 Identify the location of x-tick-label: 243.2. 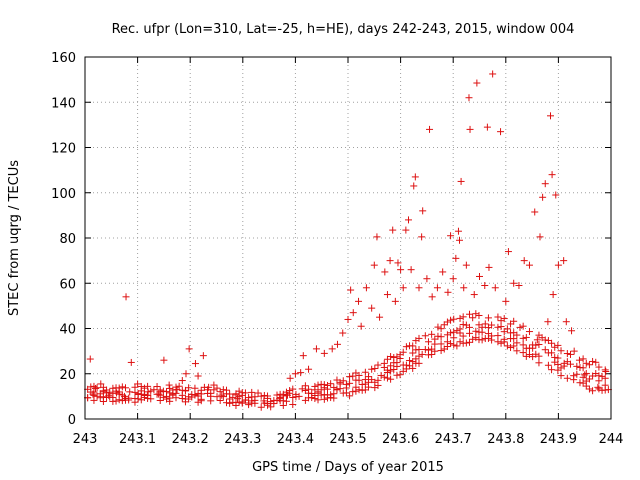
(190, 439).